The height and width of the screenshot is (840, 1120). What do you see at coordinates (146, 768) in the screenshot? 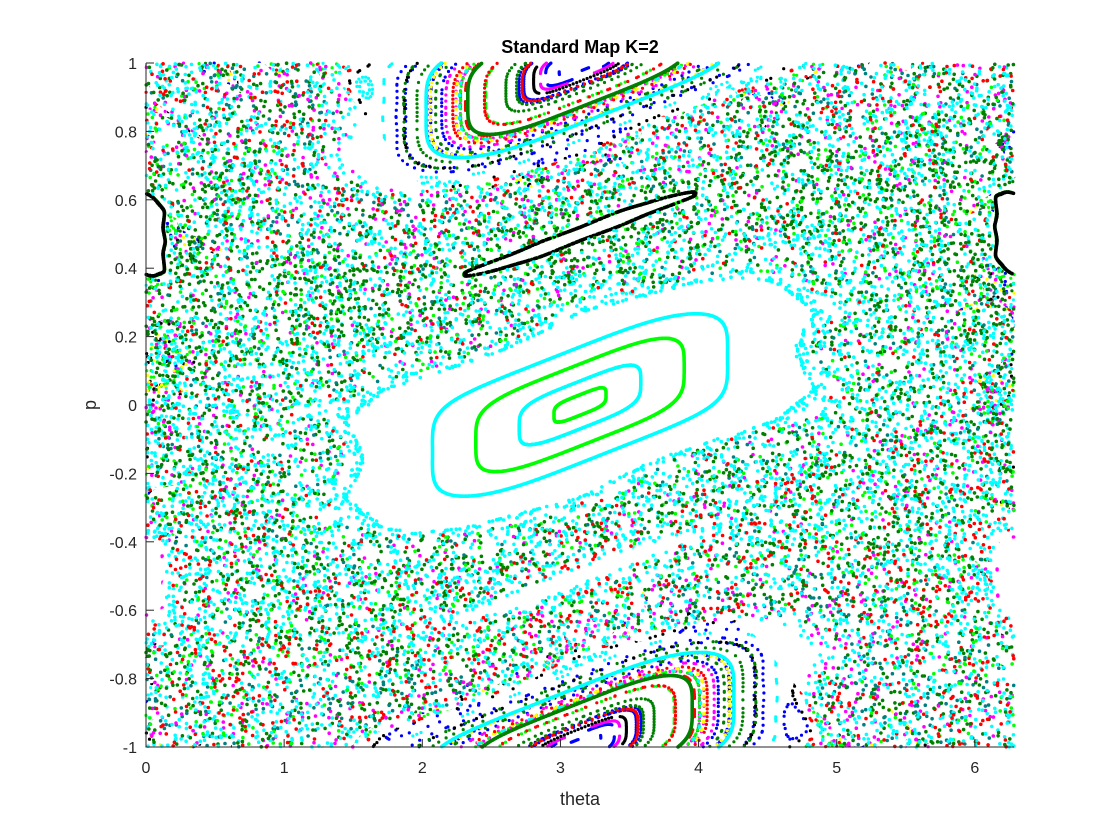
I see `x-tick-label: 0` at bounding box center [146, 768].